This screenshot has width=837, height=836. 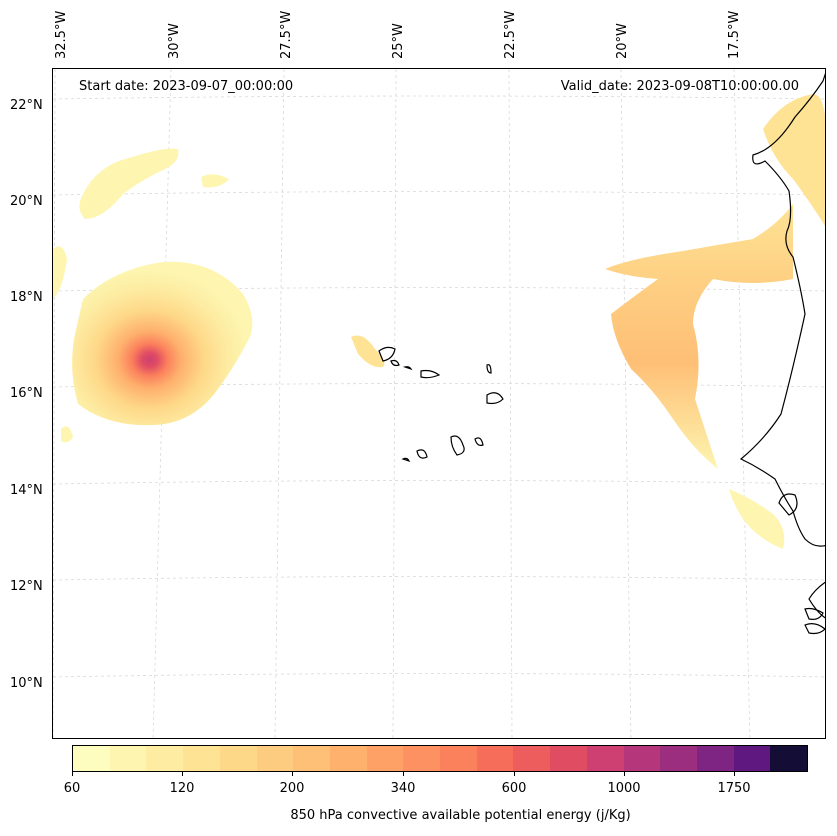 What do you see at coordinates (387, 354) in the screenshot?
I see `island-santo-antao` at bounding box center [387, 354].